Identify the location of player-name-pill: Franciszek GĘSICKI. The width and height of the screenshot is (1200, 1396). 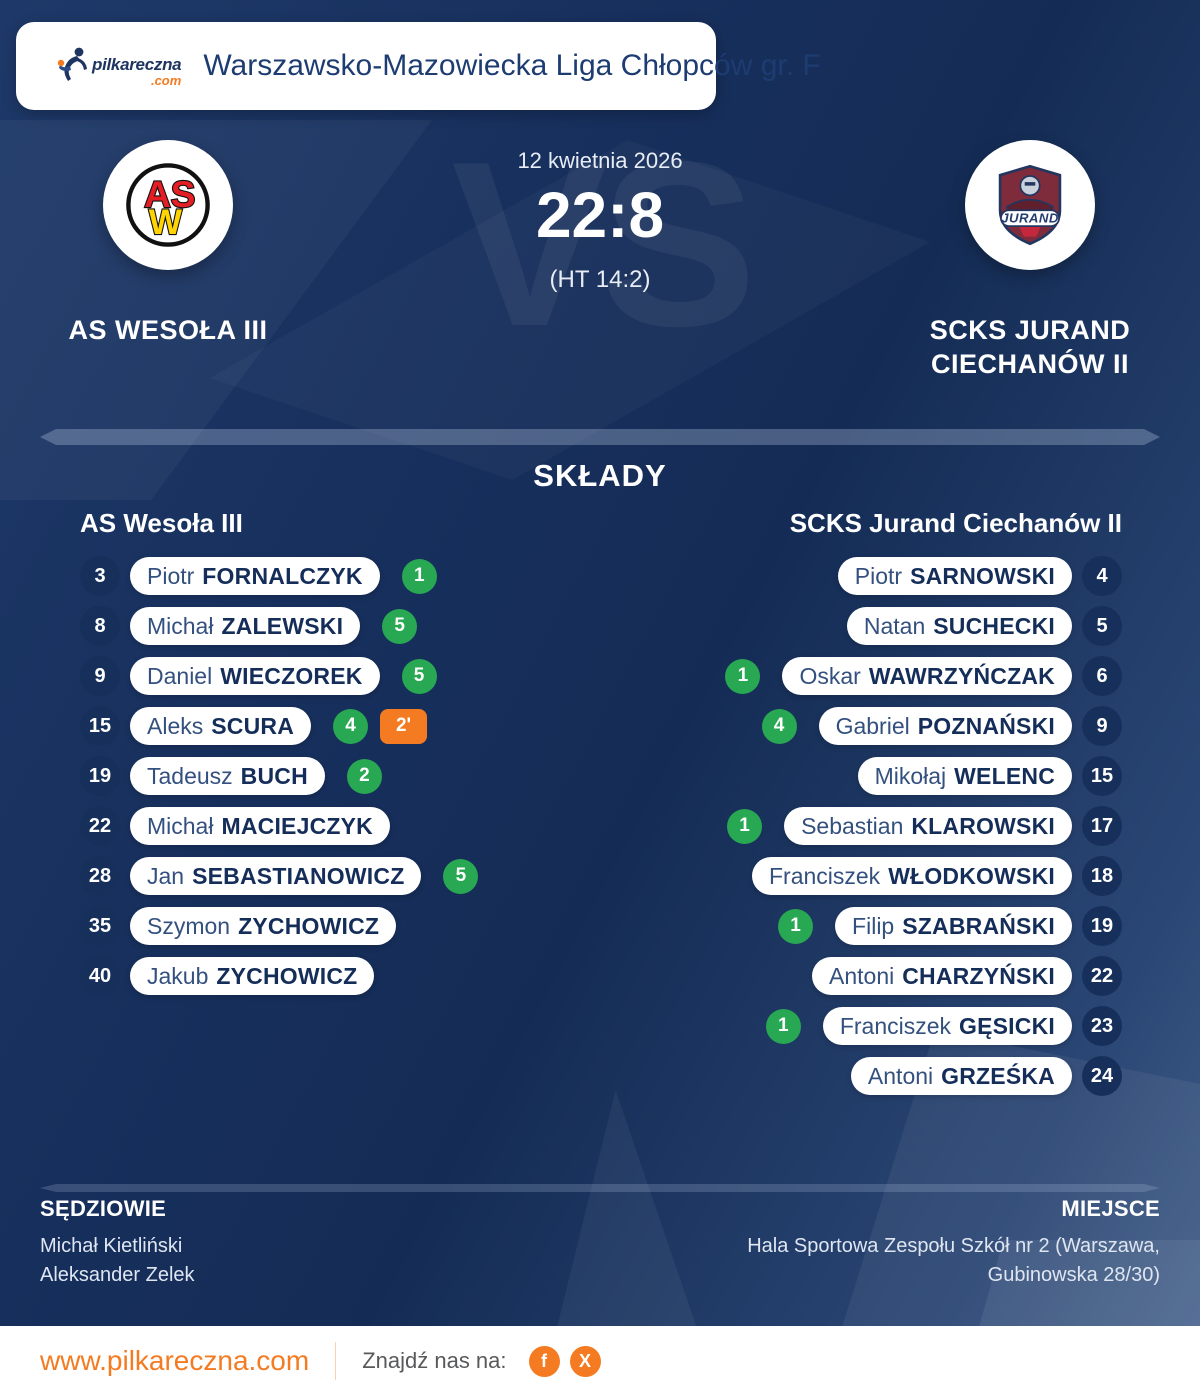
(947, 1026).